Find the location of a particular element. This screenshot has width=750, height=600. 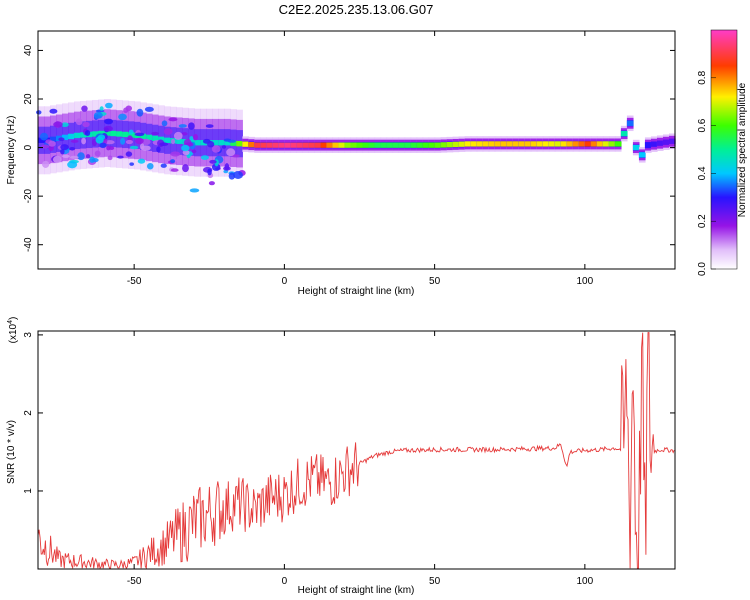

y-tick-label: 2 is located at coordinates (28, 413).